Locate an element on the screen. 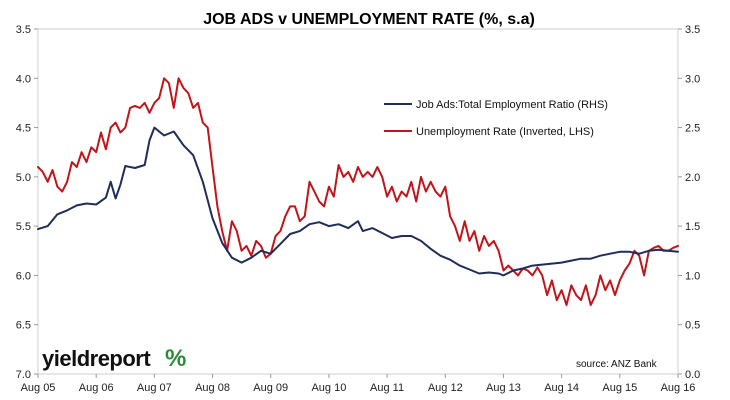 The height and width of the screenshot is (400, 730). logo-percent-symbol: % is located at coordinates (175, 358).